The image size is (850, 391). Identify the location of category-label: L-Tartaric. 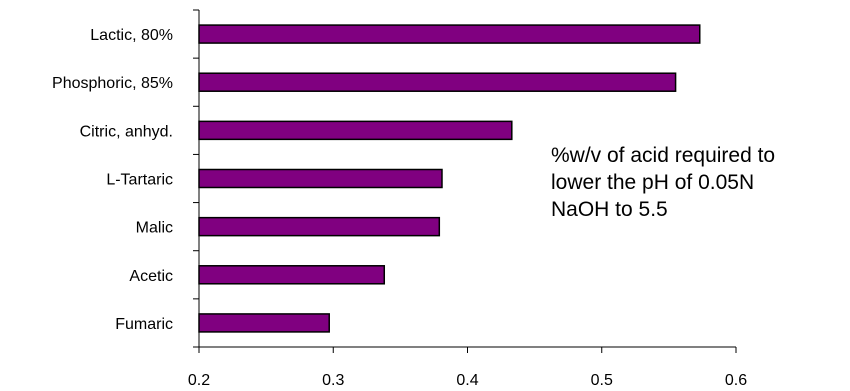
(139, 180).